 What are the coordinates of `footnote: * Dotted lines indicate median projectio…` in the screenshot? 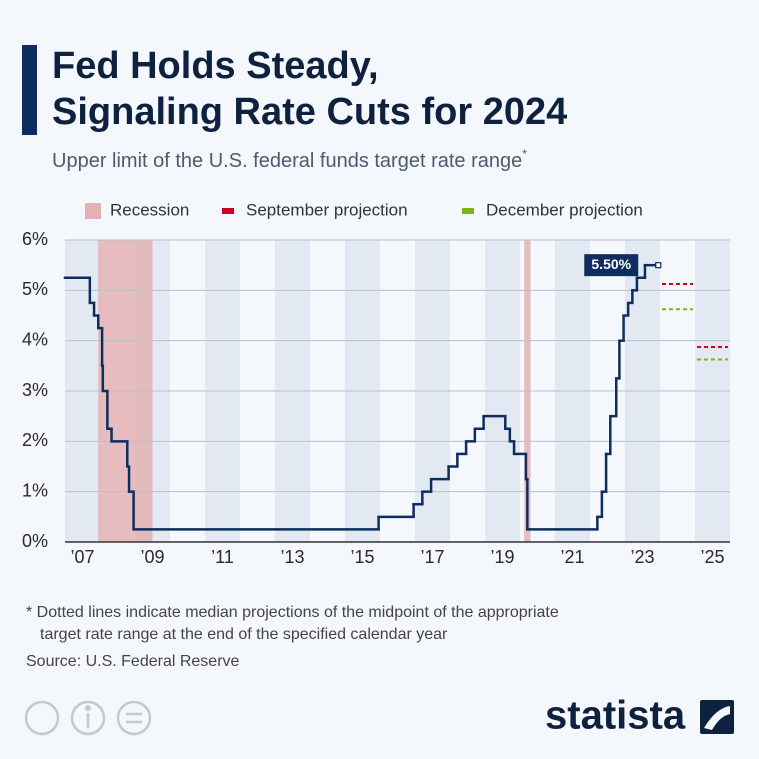 It's located at (292, 612).